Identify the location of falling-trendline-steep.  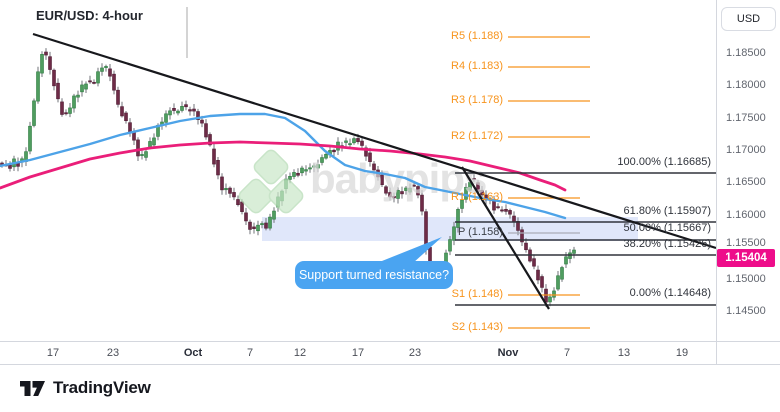
(505, 238).